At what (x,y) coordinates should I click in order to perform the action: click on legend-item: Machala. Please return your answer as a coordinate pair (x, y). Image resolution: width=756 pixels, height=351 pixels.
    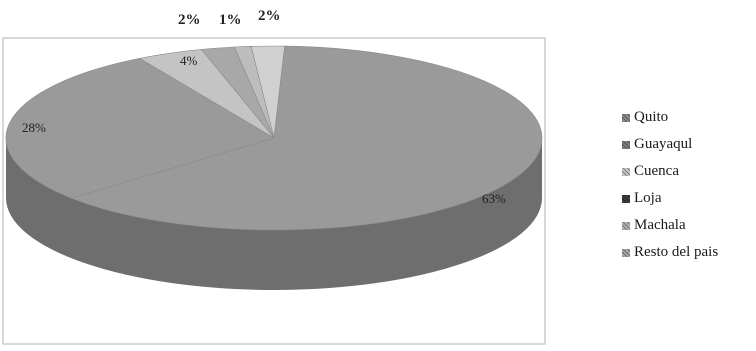
    Looking at the image, I should click on (670, 225).